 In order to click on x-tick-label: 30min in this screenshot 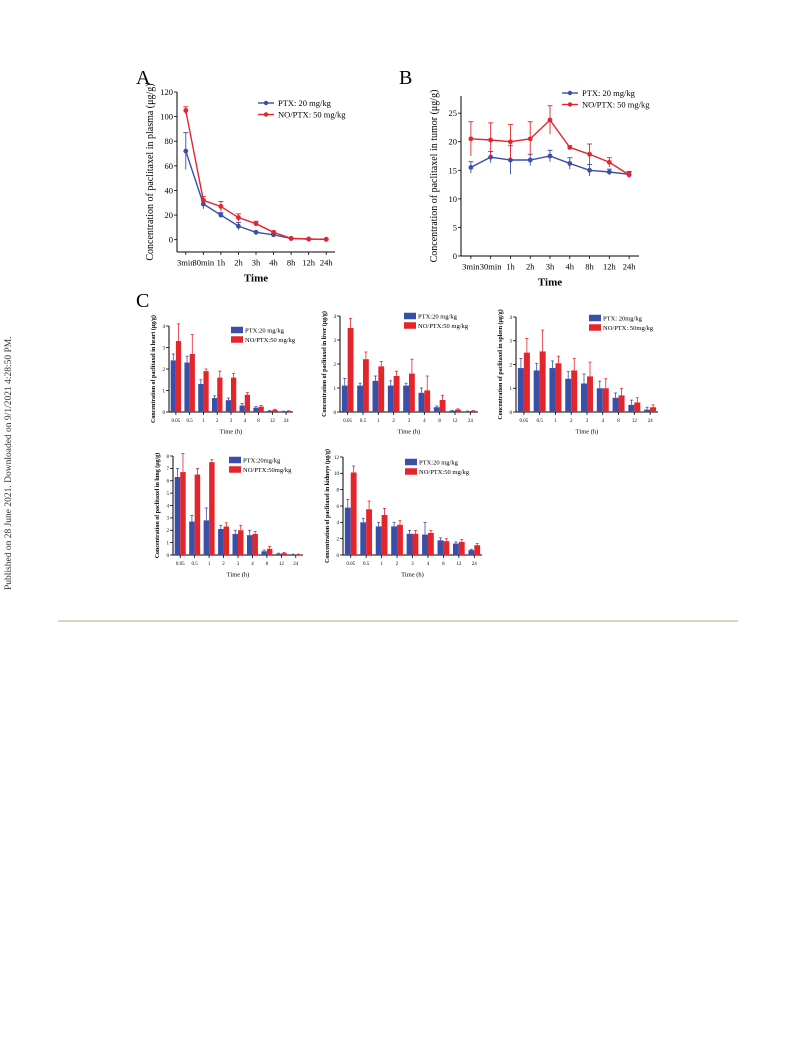, I will do `click(203, 263)`.